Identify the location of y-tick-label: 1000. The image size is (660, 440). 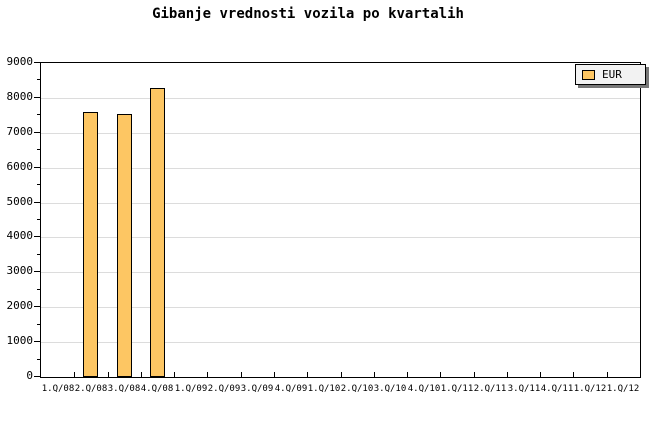
(20, 340).